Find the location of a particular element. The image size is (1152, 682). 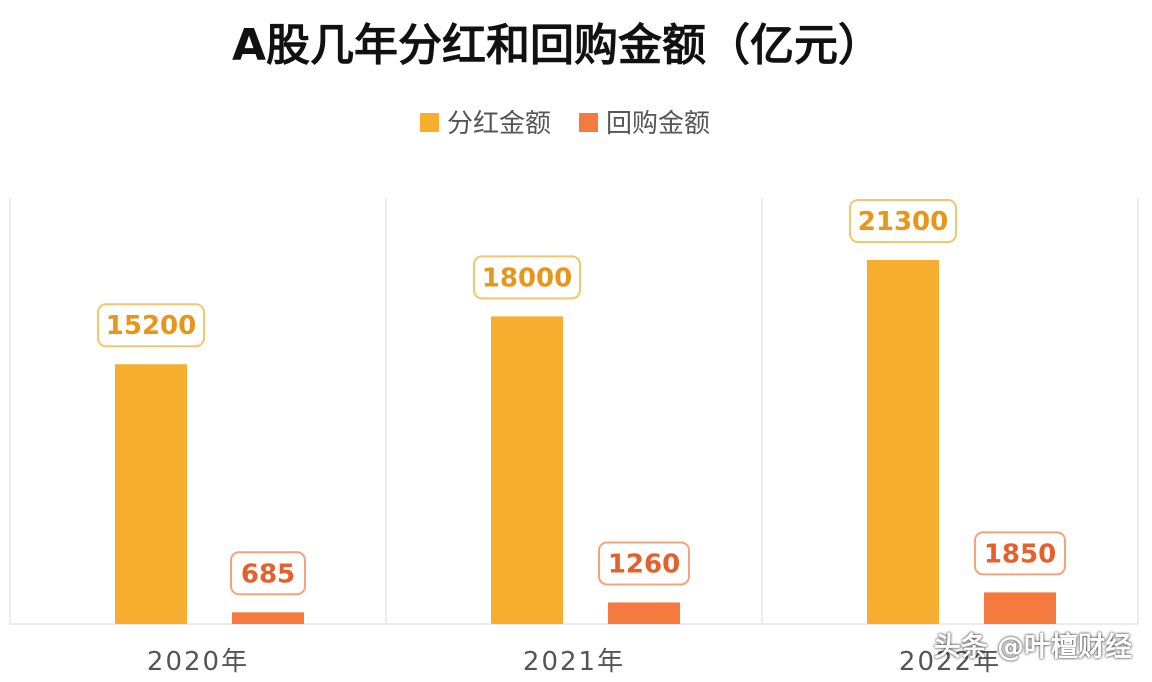

legend-swatch-buyback is located at coordinates (588, 122).